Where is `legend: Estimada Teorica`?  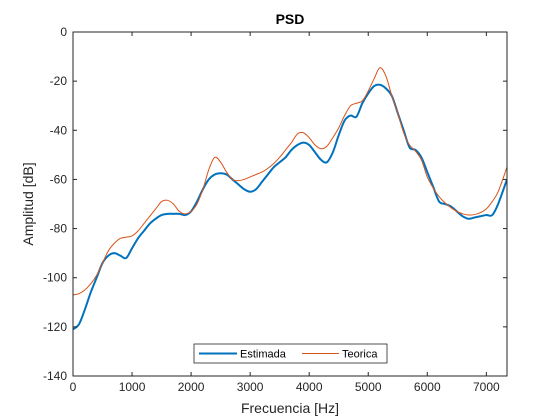
legend: Estimada Teorica is located at coordinates (290, 353).